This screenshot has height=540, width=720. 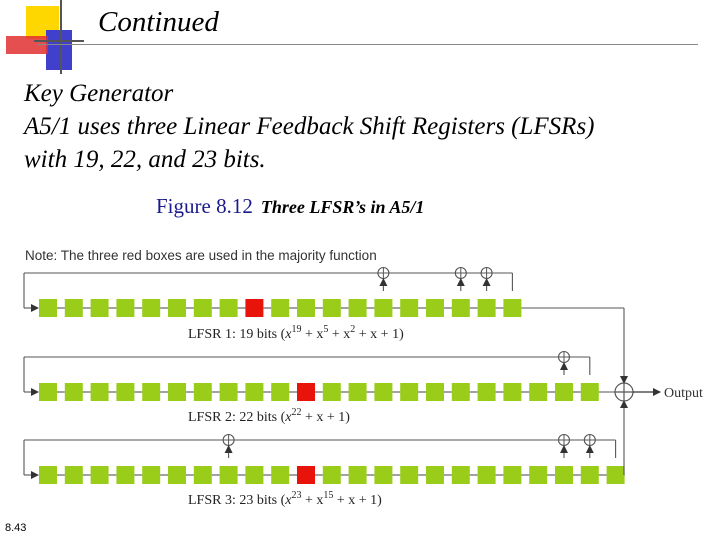 I want to click on lfsr2-label: LFSR 2: 22 bits (x22 + x + 1), so click(x=269, y=416).